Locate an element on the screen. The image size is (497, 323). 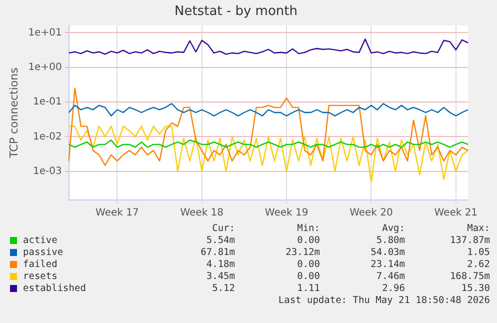
text: 54.03m is located at coordinates (387, 252).